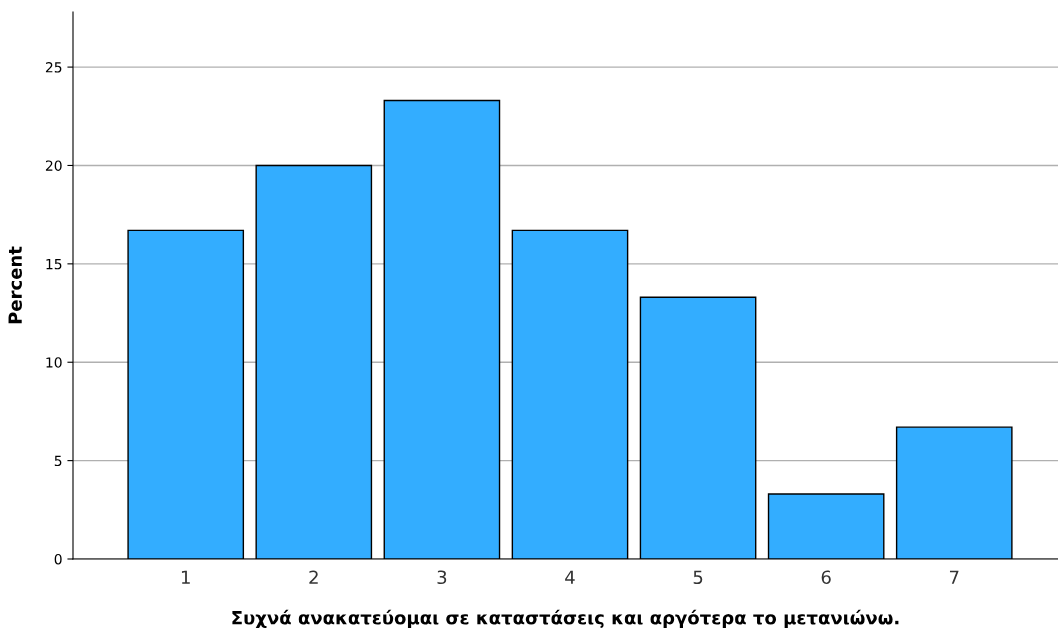  What do you see at coordinates (58, 461) in the screenshot?
I see `y-tick-label: 5` at bounding box center [58, 461].